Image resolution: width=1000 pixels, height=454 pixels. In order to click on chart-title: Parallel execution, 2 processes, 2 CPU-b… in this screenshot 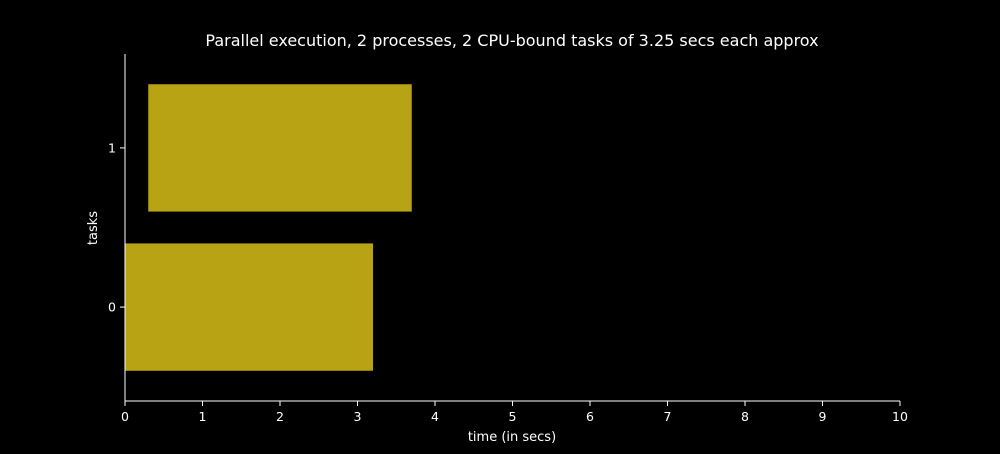, I will do `click(511, 40)`.